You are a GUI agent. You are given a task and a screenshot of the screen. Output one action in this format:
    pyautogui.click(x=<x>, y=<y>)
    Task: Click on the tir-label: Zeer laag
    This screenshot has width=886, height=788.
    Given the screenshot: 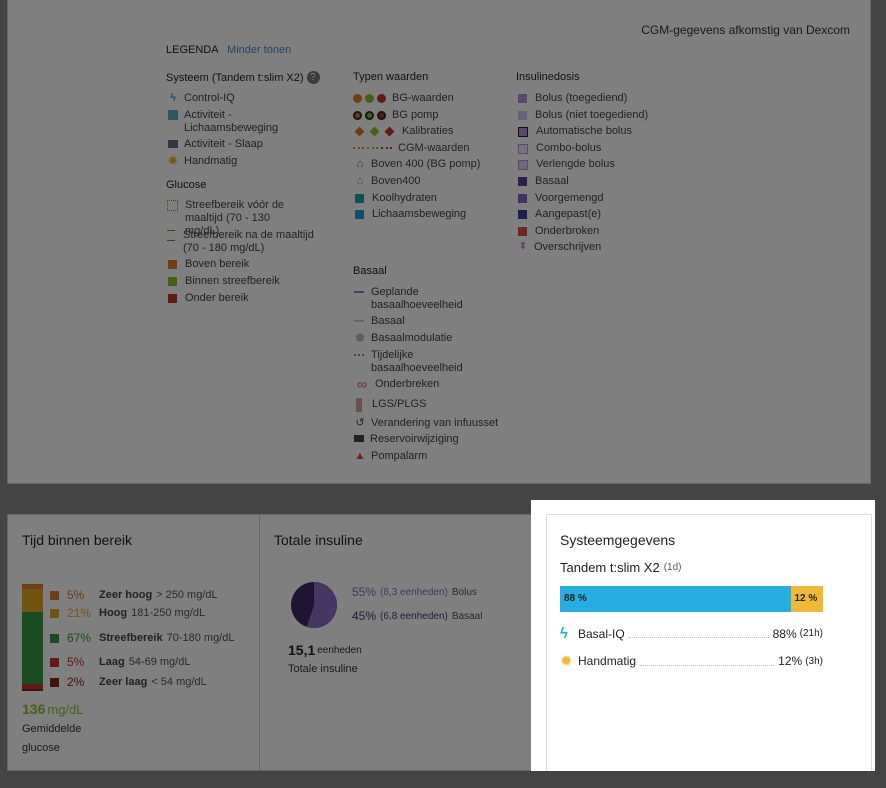 What is the action you would take?
    pyautogui.click(x=123, y=682)
    